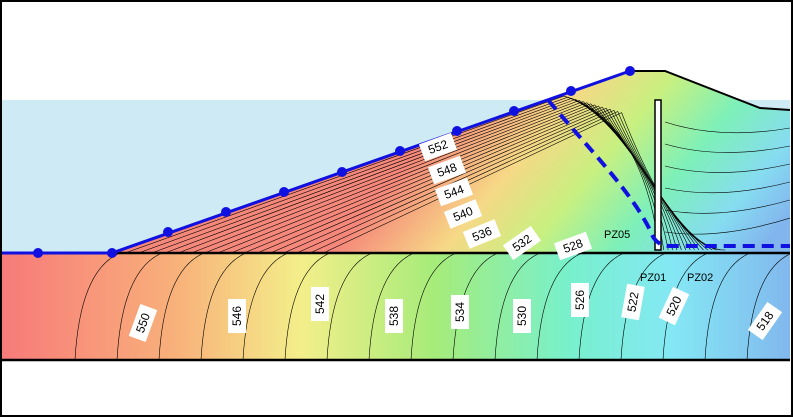 Image resolution: width=793 pixels, height=417 pixels. I want to click on contour-label: 548, so click(447, 170).